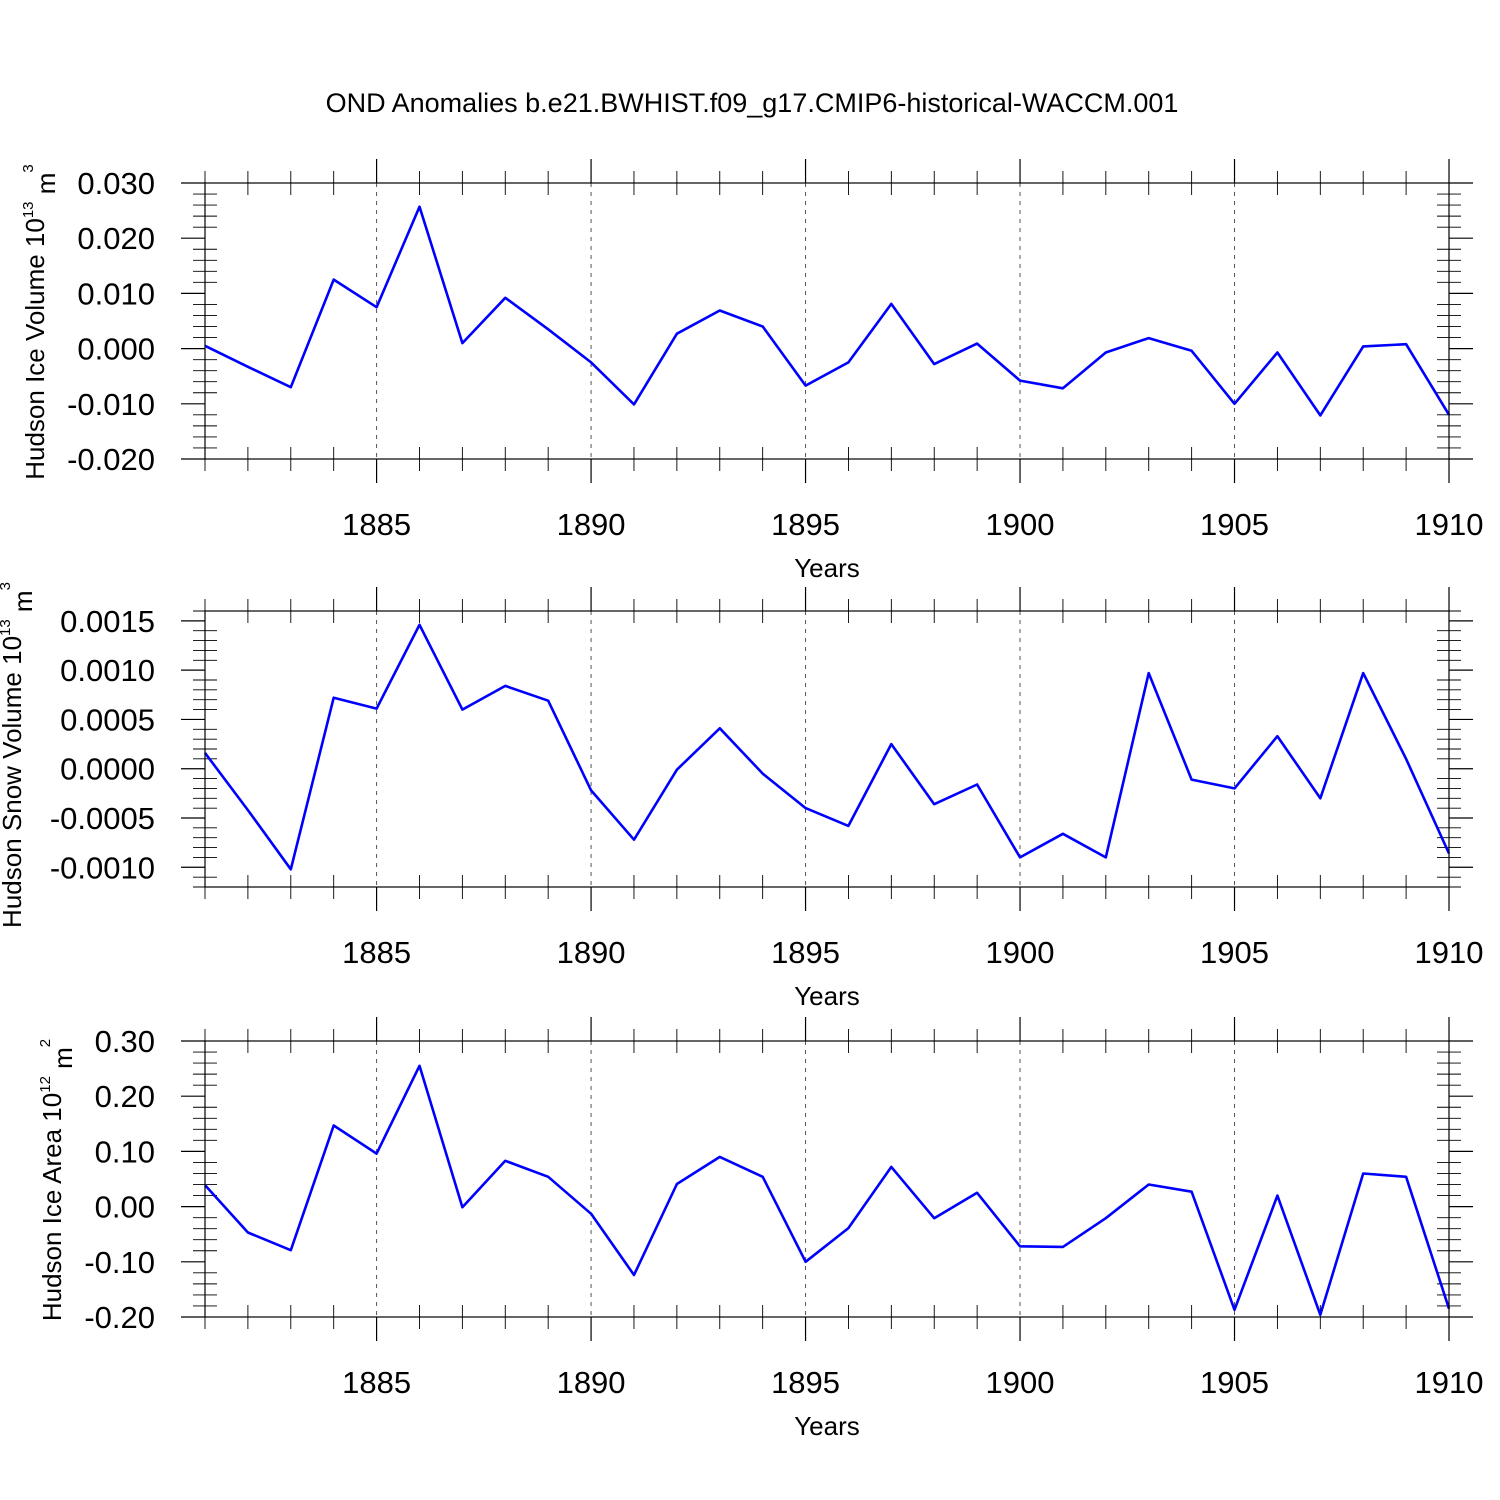 This screenshot has height=1500, width=1500. I want to click on y-tick-label: 0.030, so click(116, 183).